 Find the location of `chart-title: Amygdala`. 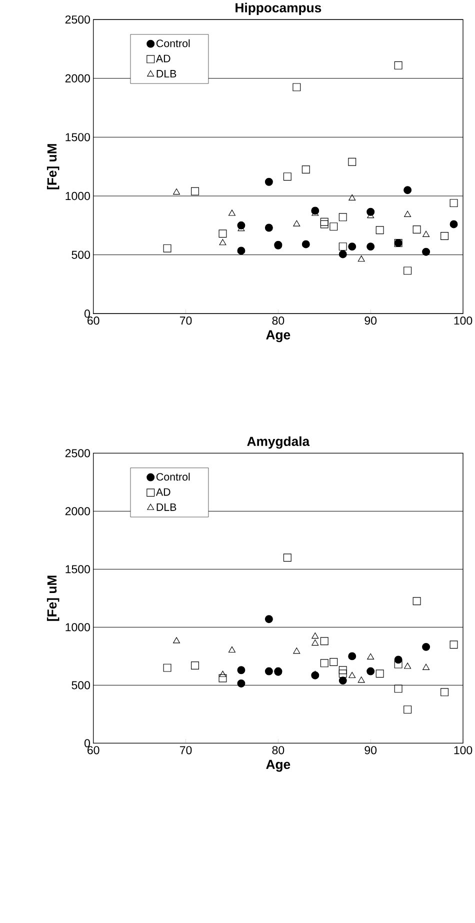

chart-title: Amygdala is located at coordinates (278, 442).